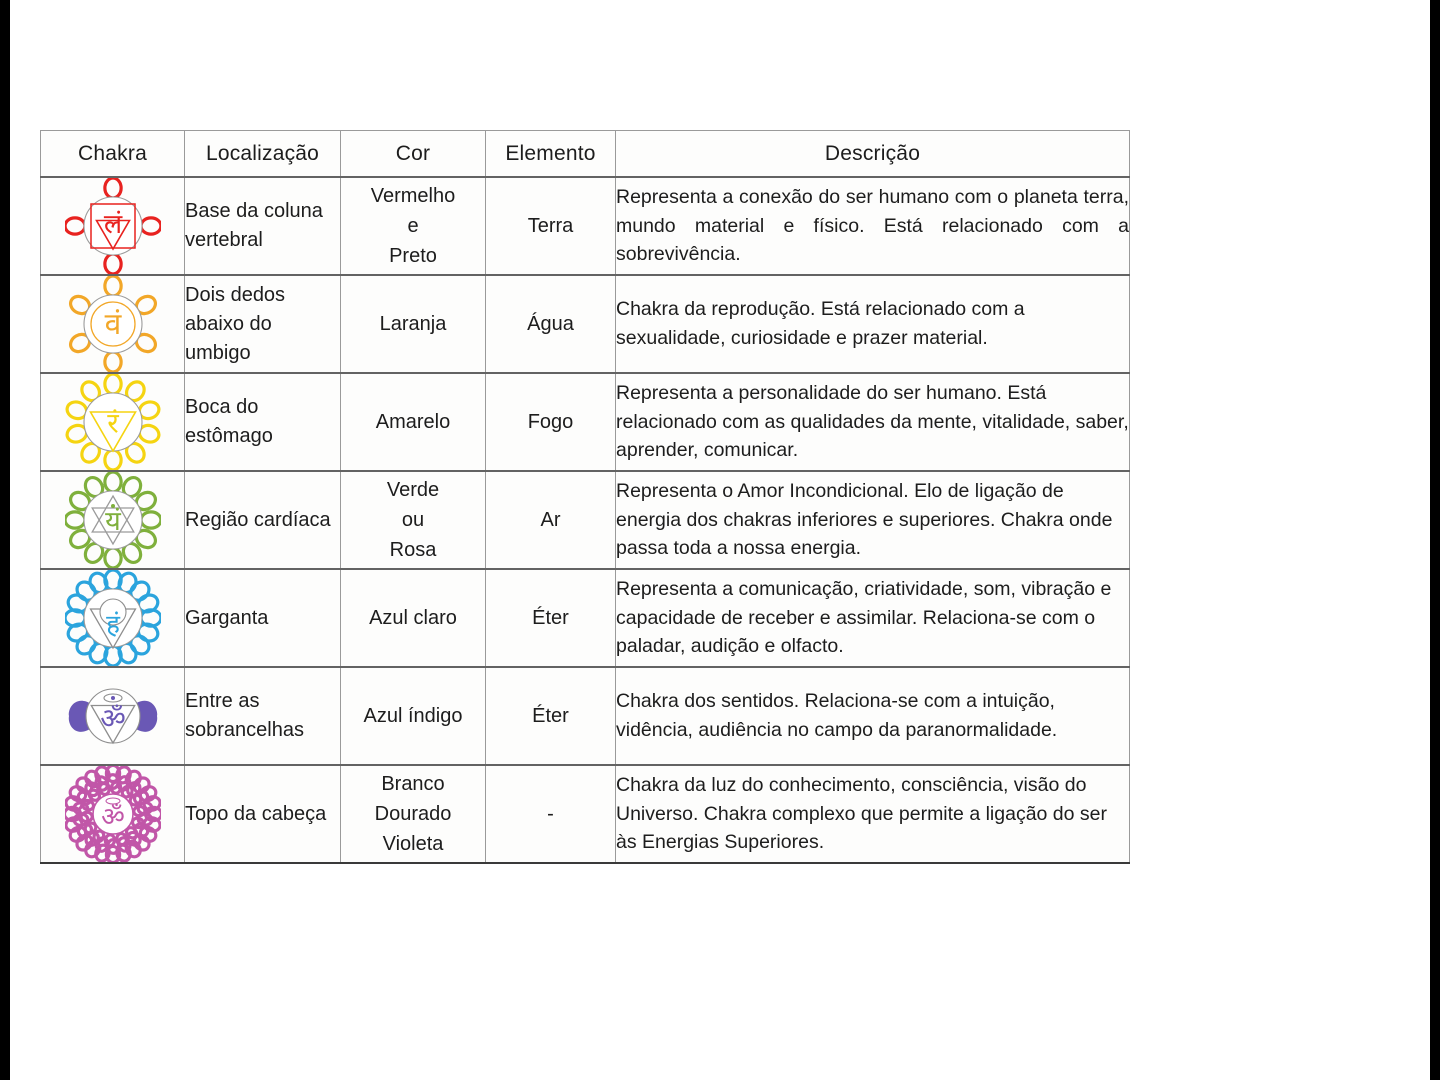  What do you see at coordinates (413, 256) in the screenshot?
I see `cor-line: Preto` at bounding box center [413, 256].